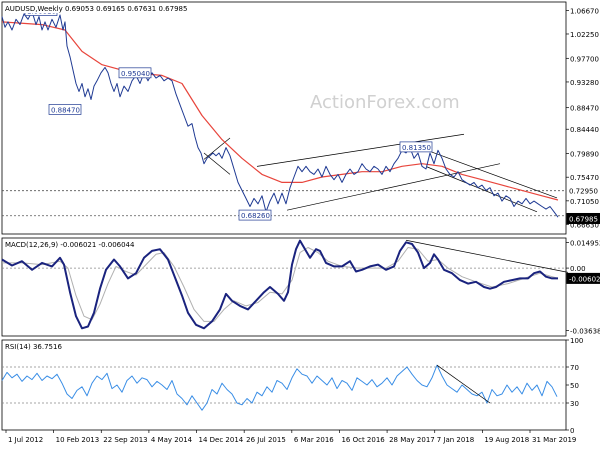  Describe the element at coordinates (221, 440) in the screenshot. I see `x-tick-label-4: 14 Dec 2014` at that location.